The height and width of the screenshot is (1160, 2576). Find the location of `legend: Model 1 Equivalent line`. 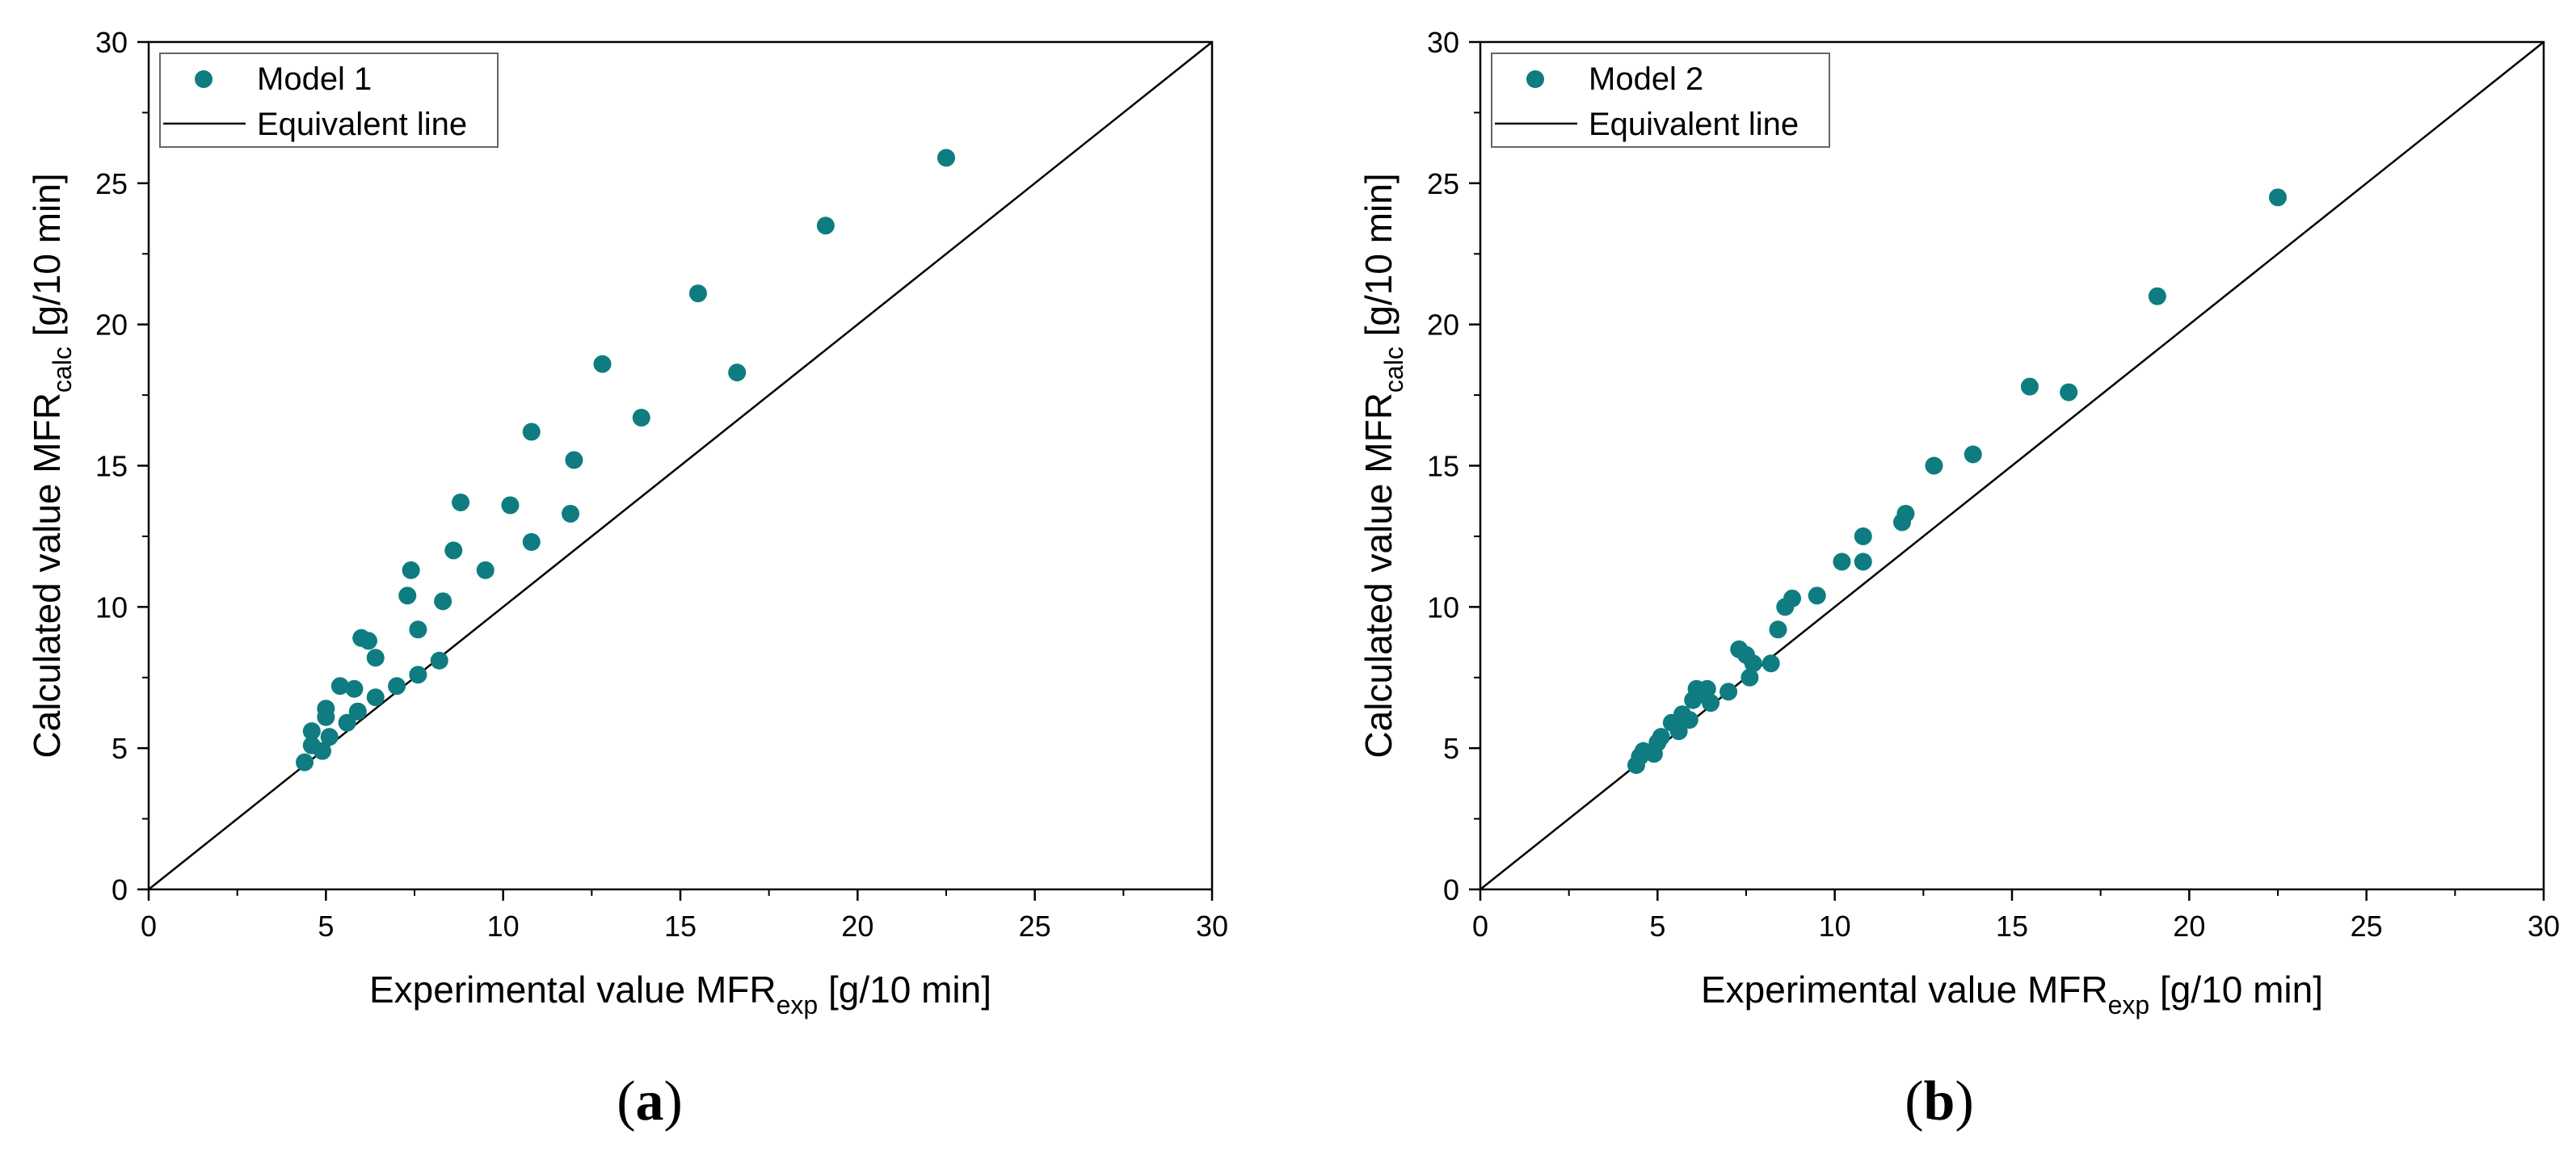

legend: Model 1 Equivalent line is located at coordinates (329, 100).